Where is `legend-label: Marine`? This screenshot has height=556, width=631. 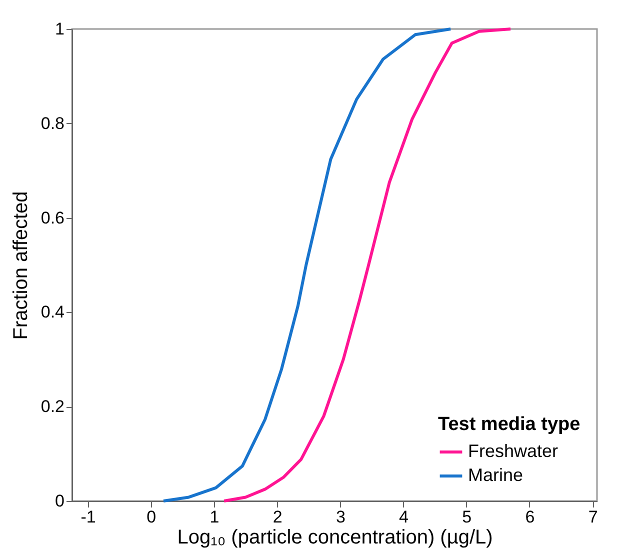
legend-label: Marine is located at coordinates (496, 475).